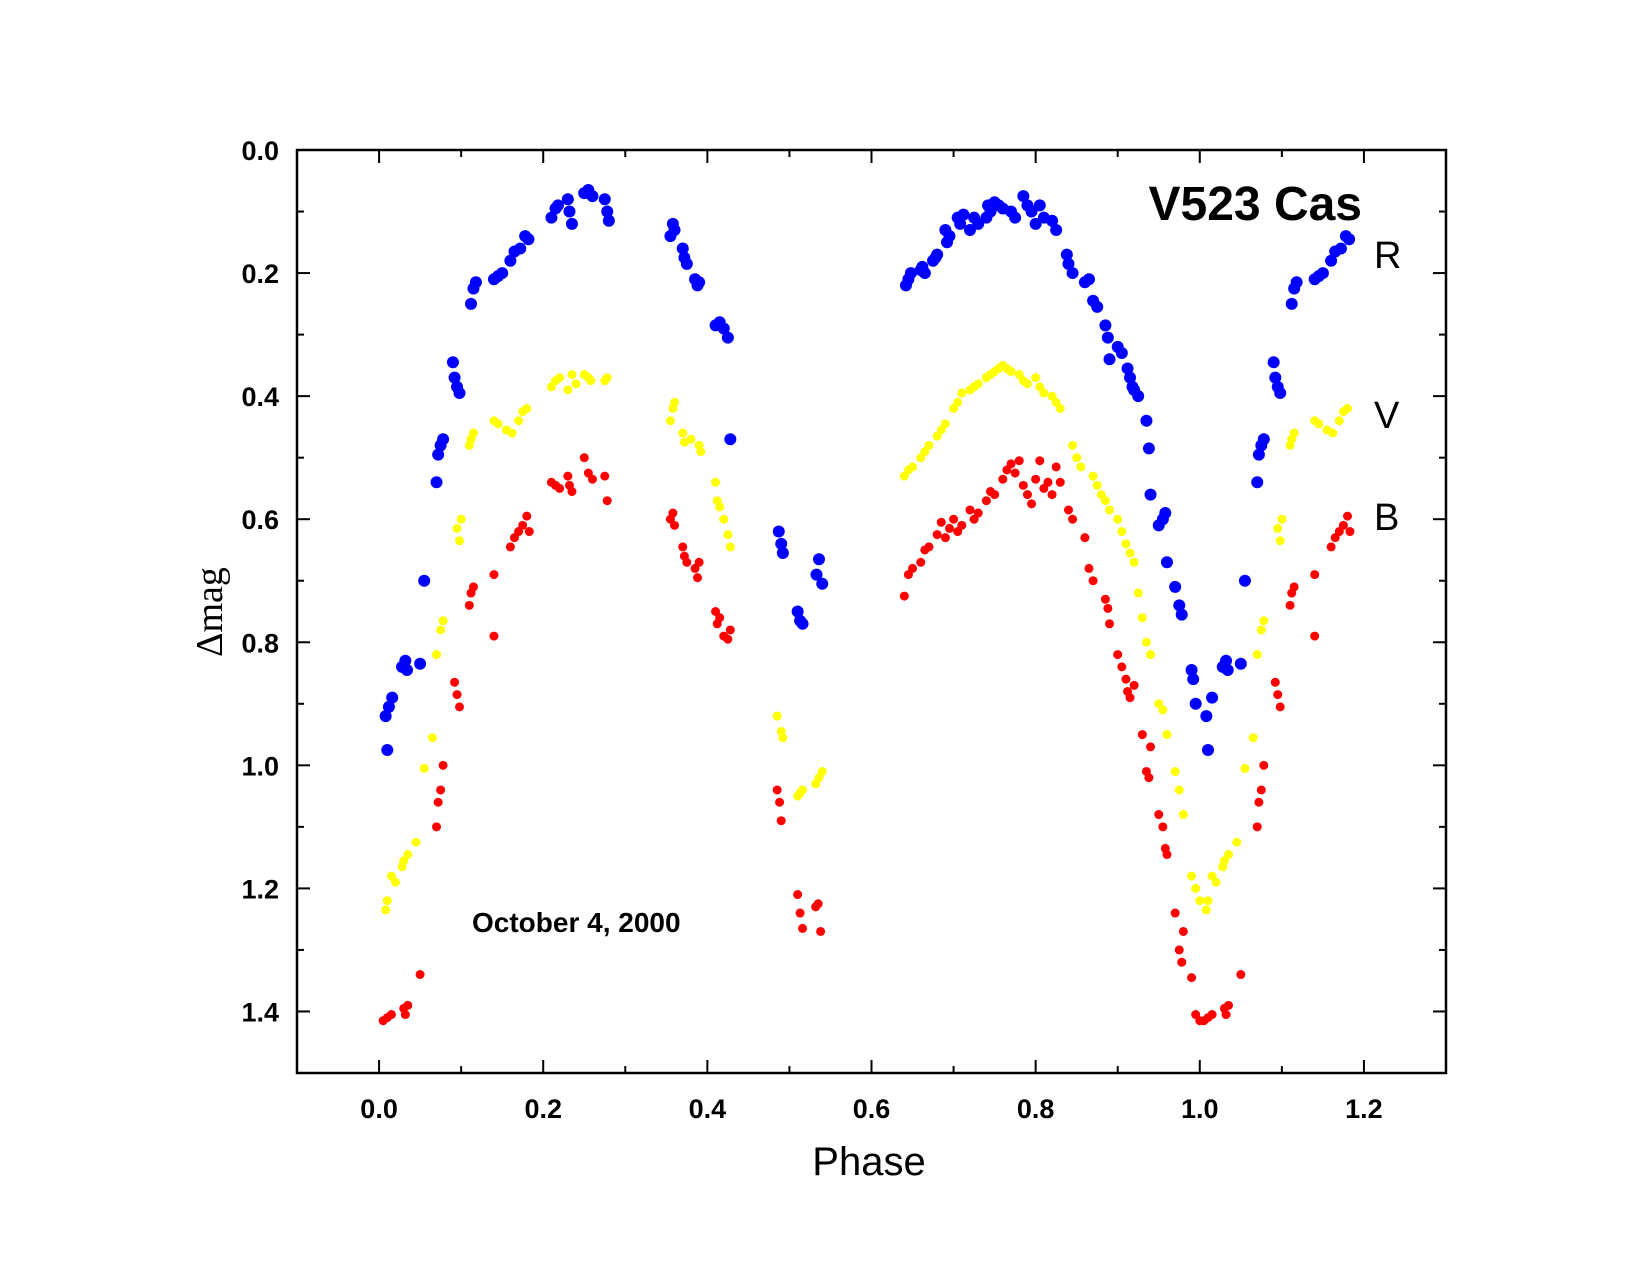 This screenshot has width=1650, height=1275. Describe the element at coordinates (260, 643) in the screenshot. I see `y-tick-label: 0.8` at that location.